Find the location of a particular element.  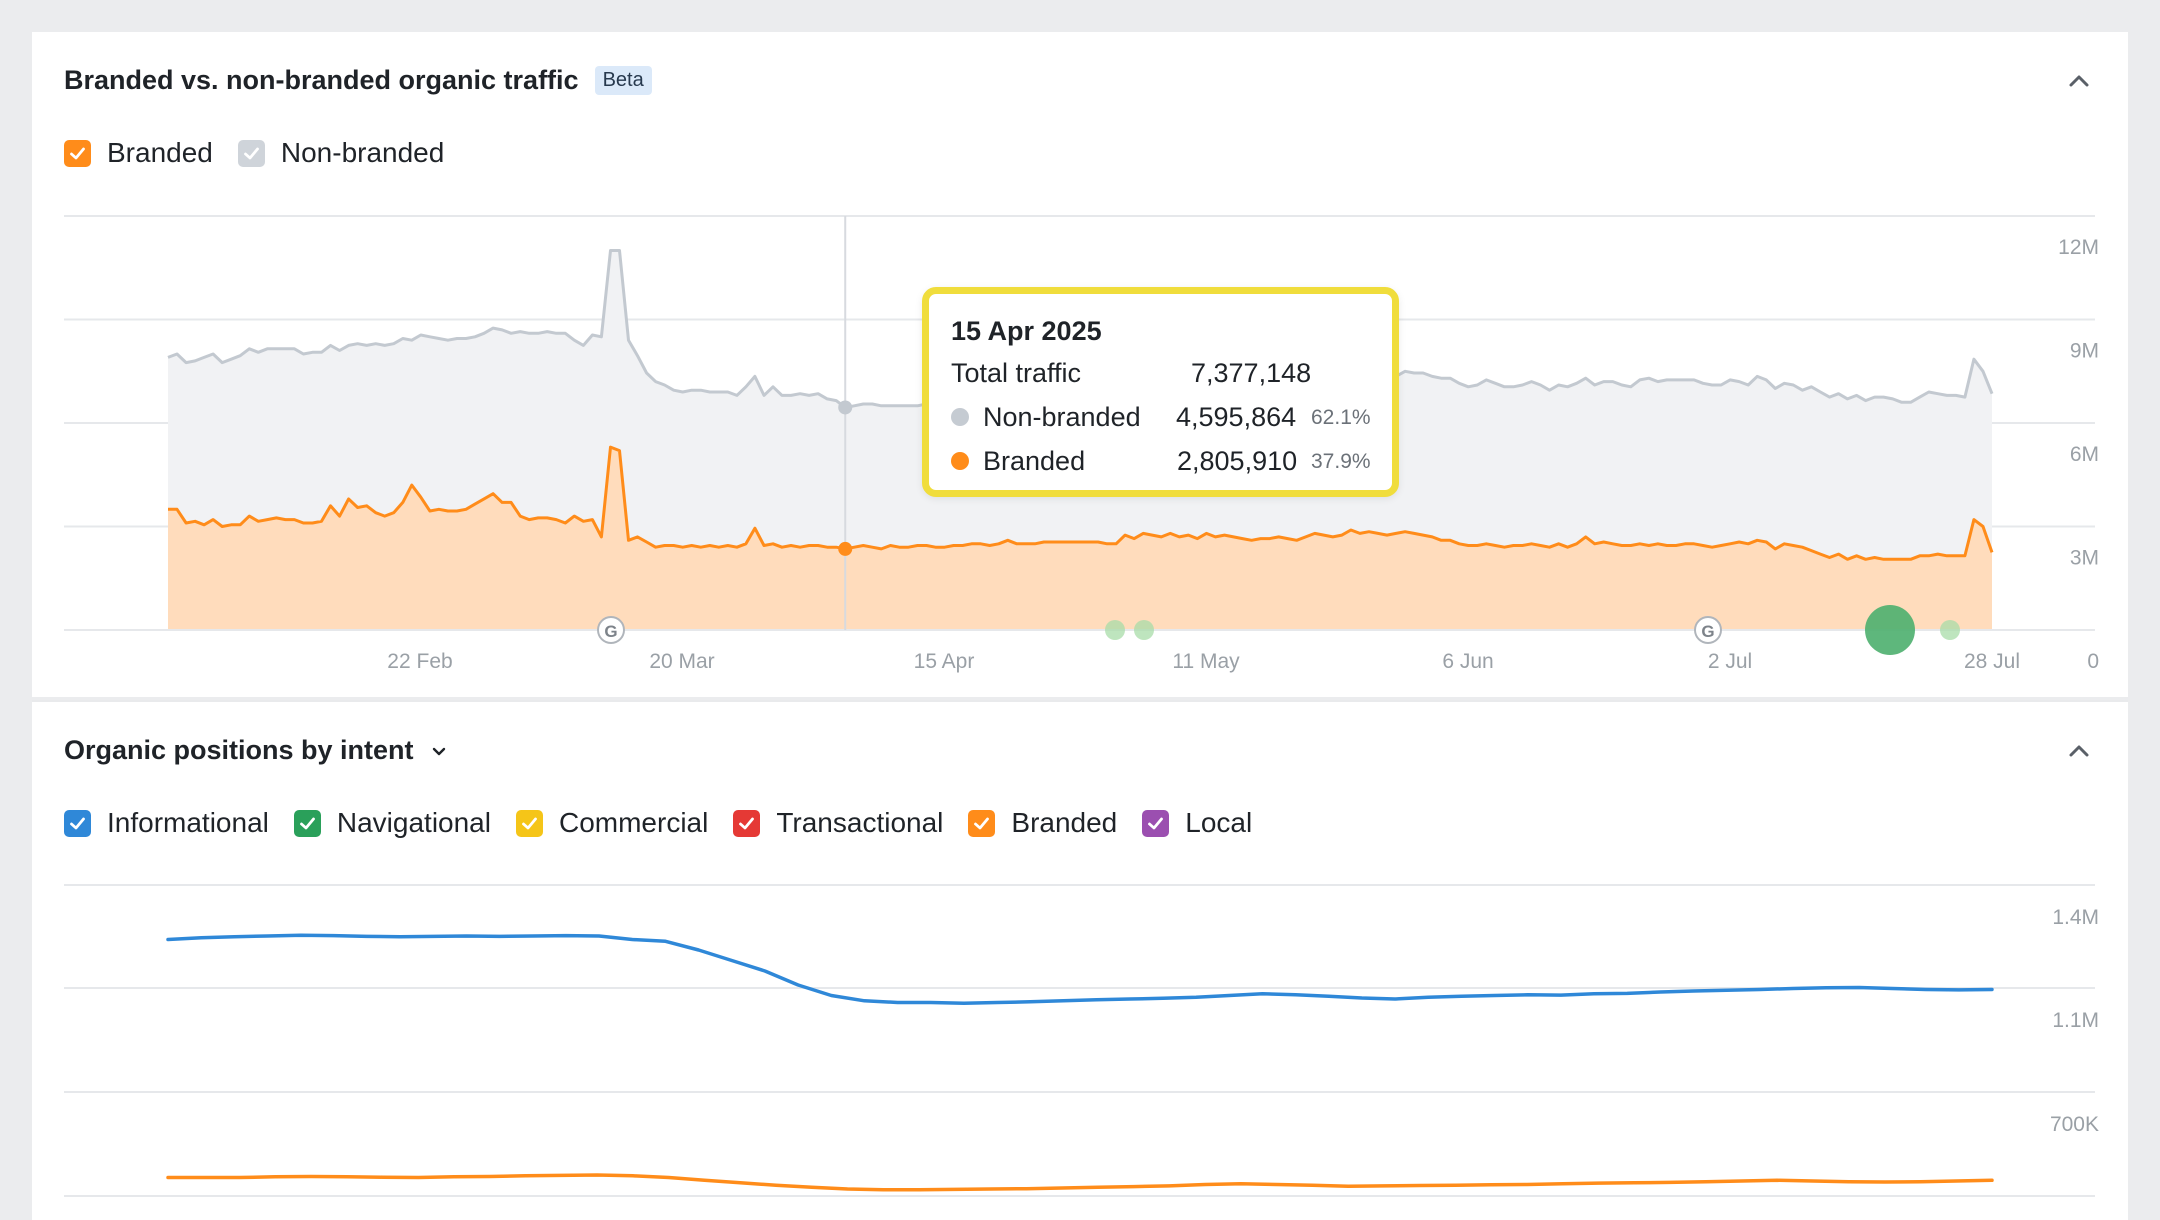

legend-label: Non-branded is located at coordinates (362, 152).